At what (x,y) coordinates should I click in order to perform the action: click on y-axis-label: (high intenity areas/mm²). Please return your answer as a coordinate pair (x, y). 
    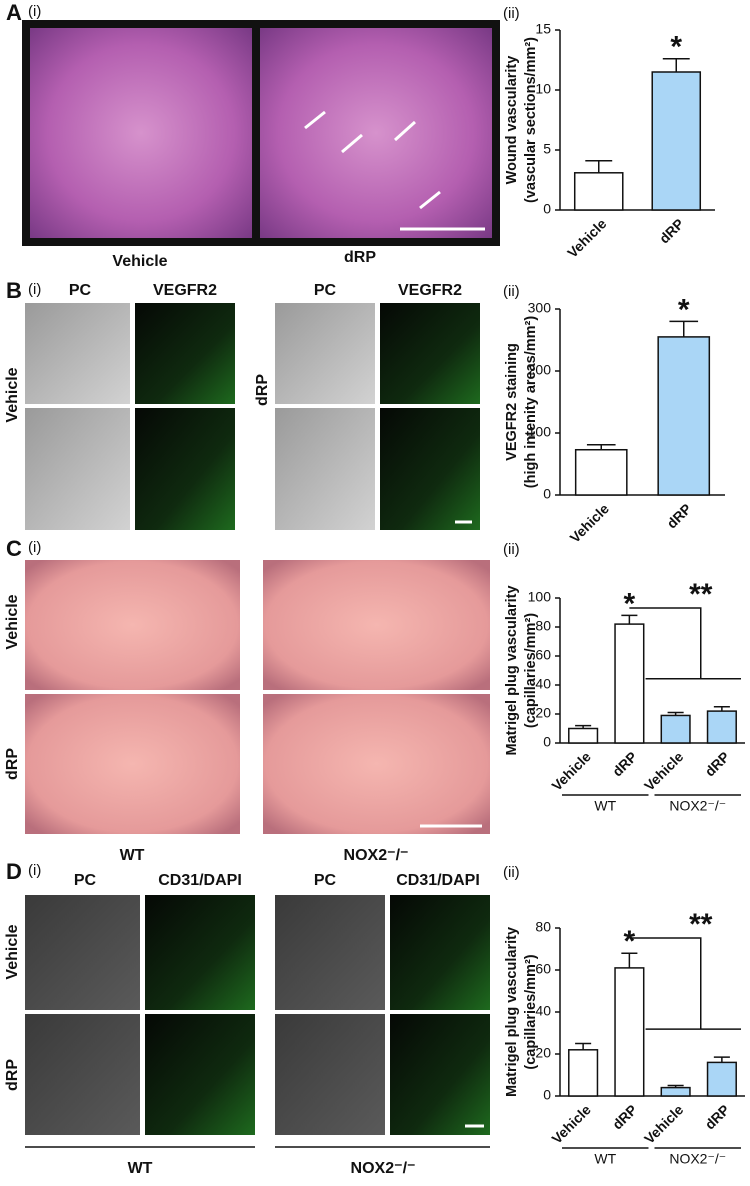
    Looking at the image, I should click on (531, 402).